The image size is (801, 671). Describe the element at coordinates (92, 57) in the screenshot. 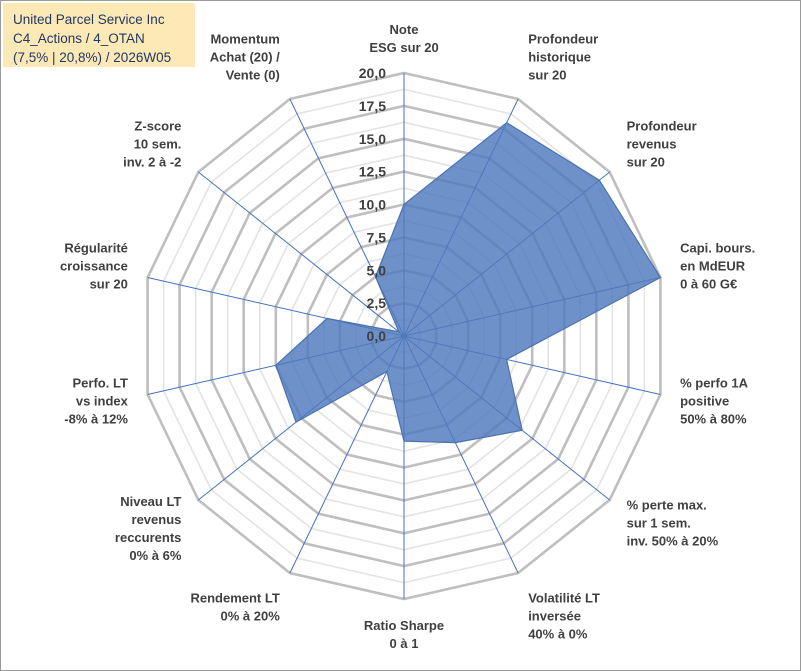

I see `chart-detail: (7,5% | 20,8%) / 2026W05` at that location.